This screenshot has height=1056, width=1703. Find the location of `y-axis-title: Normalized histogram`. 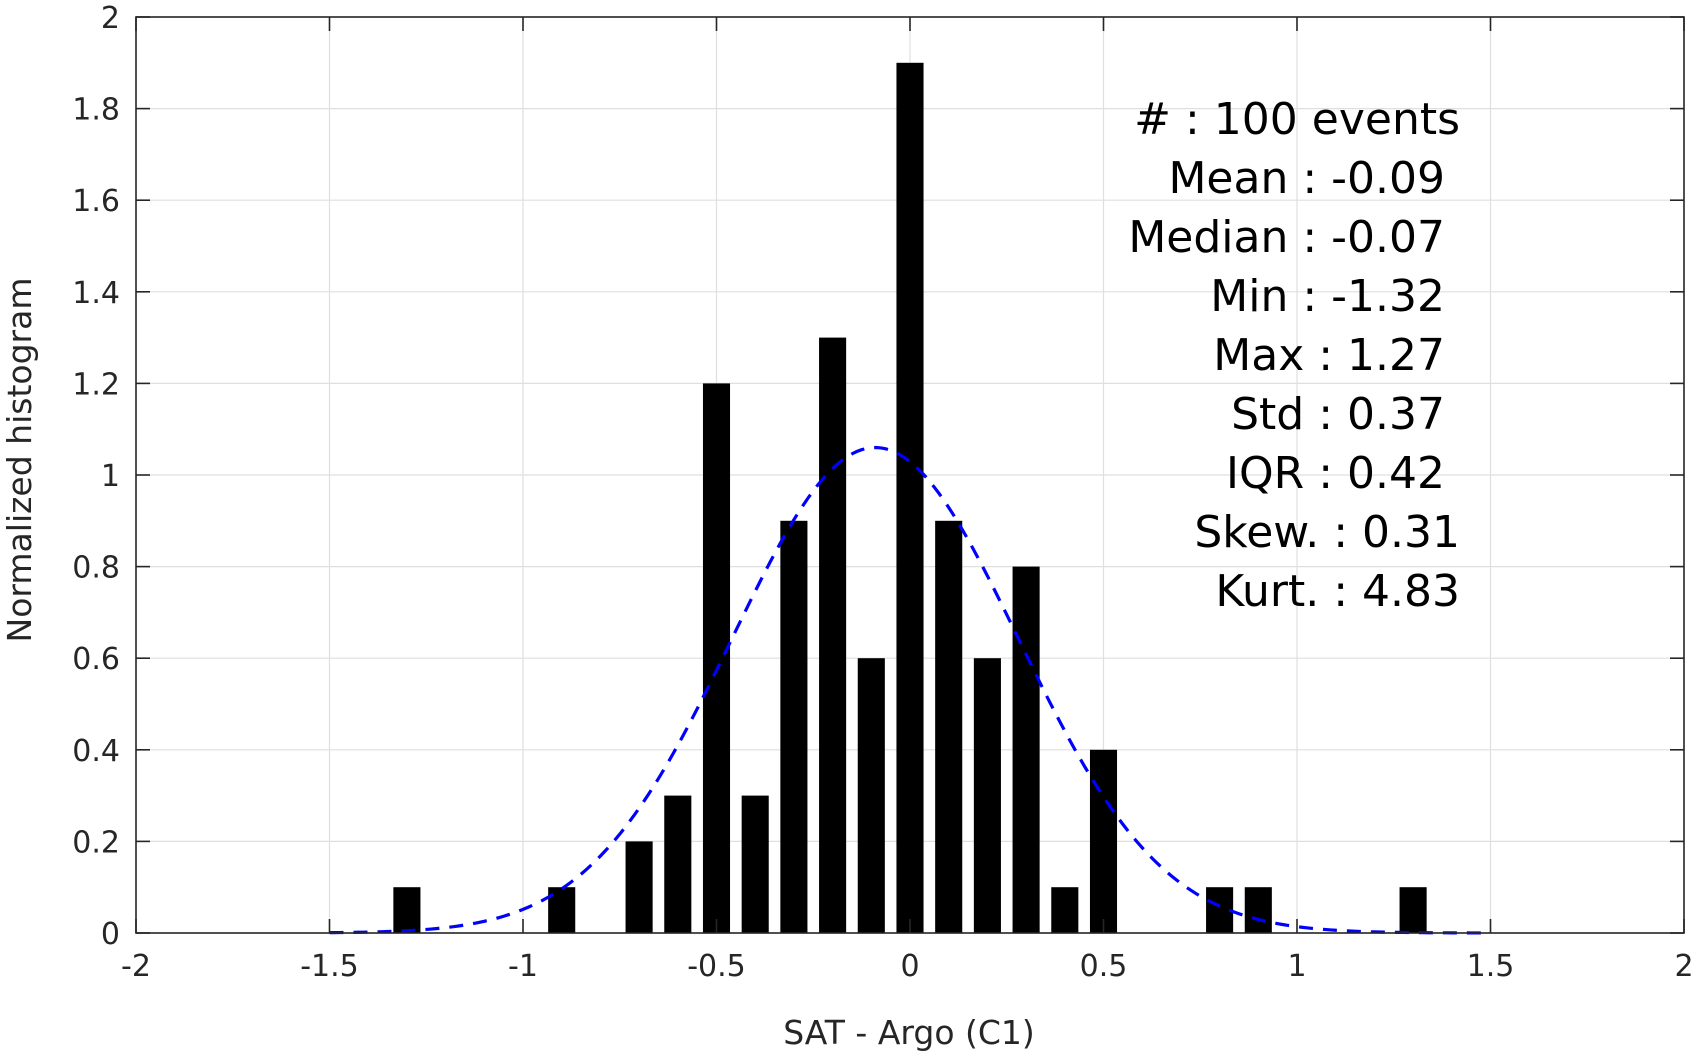

y-axis-title: Normalized histogram is located at coordinates (19, 460).